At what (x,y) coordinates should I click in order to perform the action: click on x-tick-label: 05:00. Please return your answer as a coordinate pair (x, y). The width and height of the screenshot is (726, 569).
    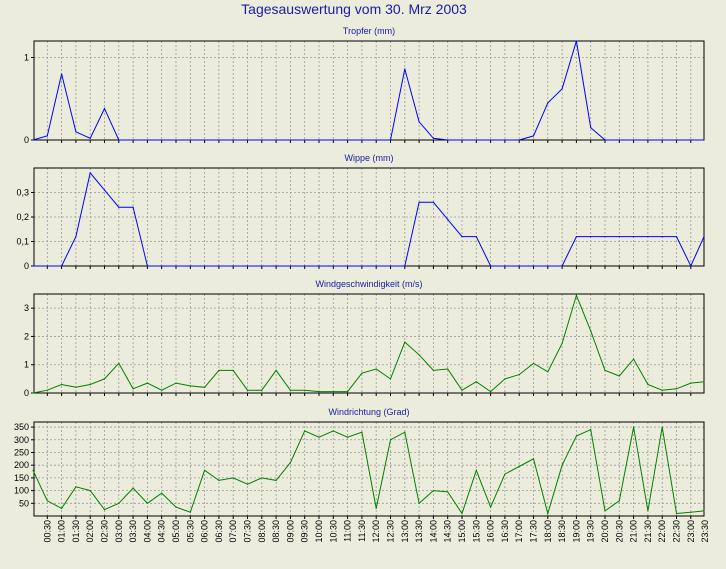
    Looking at the image, I should click on (176, 531).